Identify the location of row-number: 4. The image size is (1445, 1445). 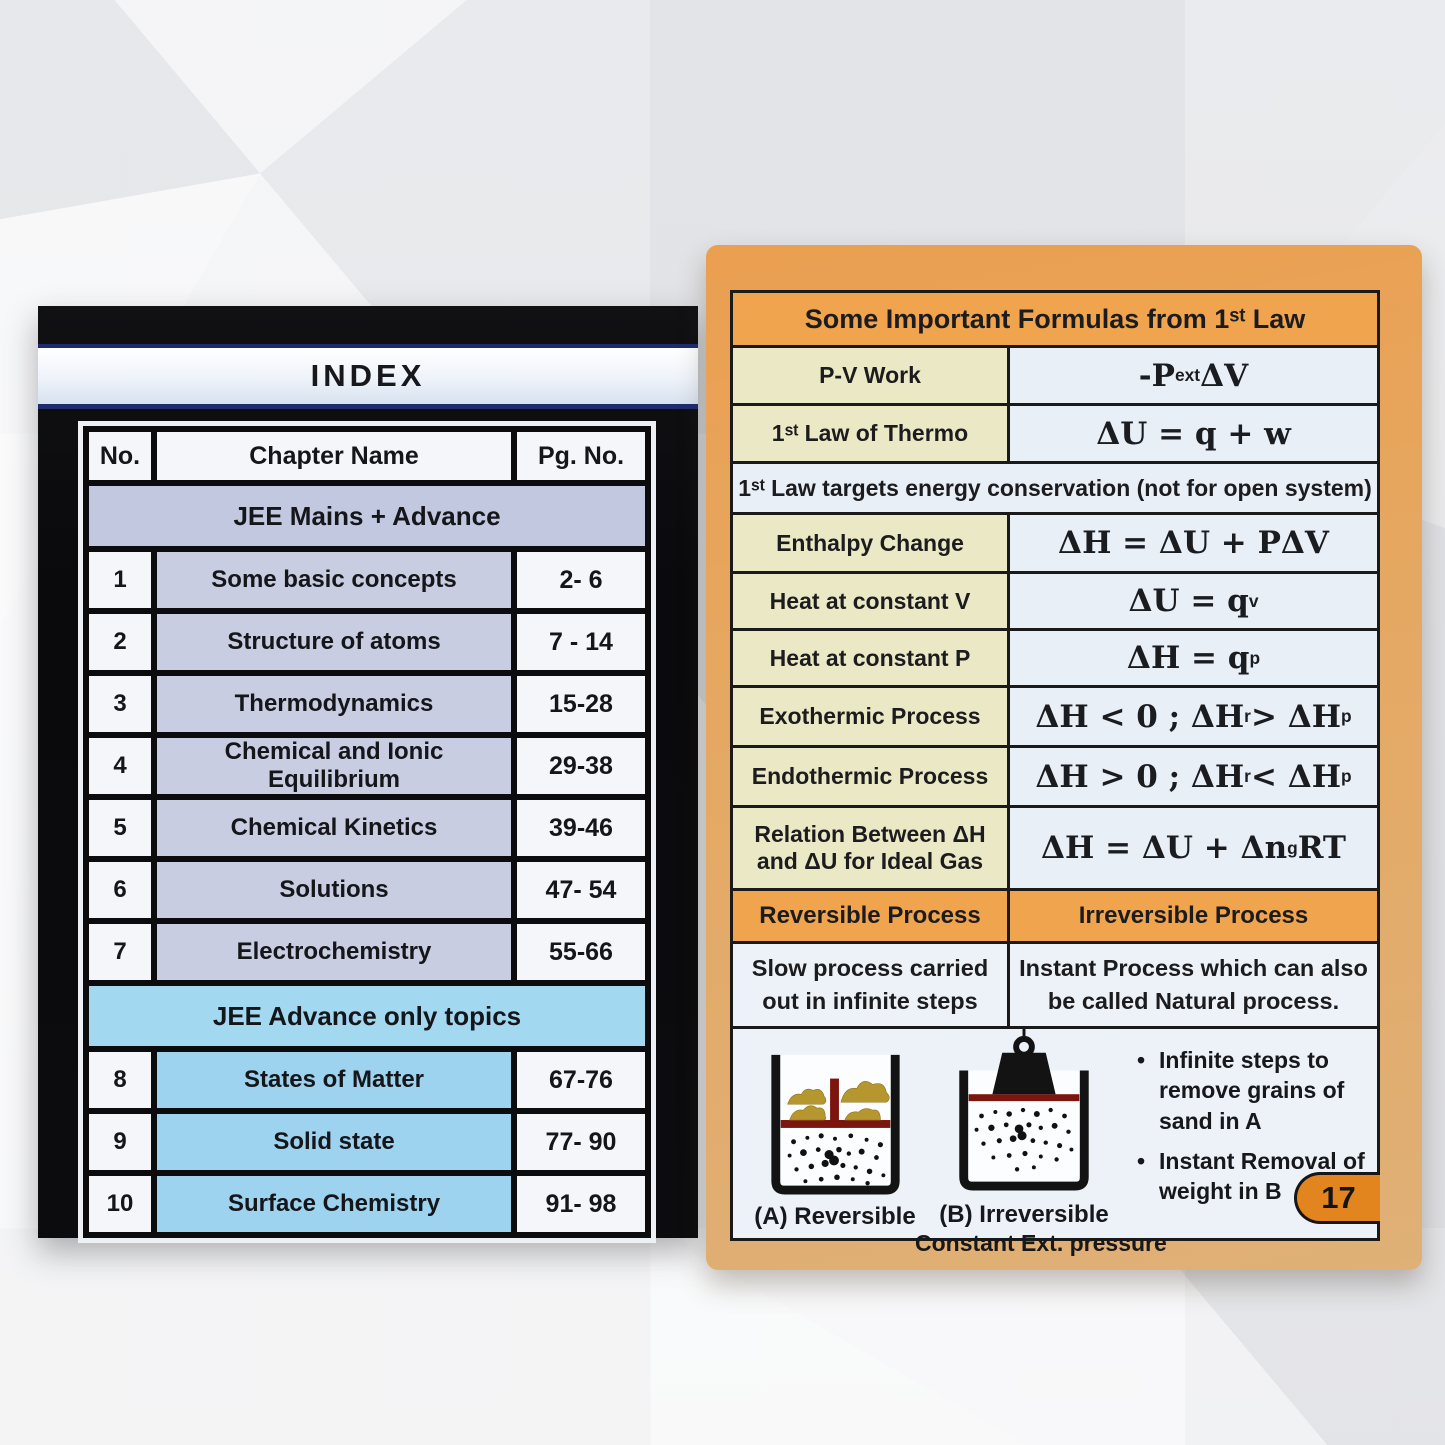
(120, 766).